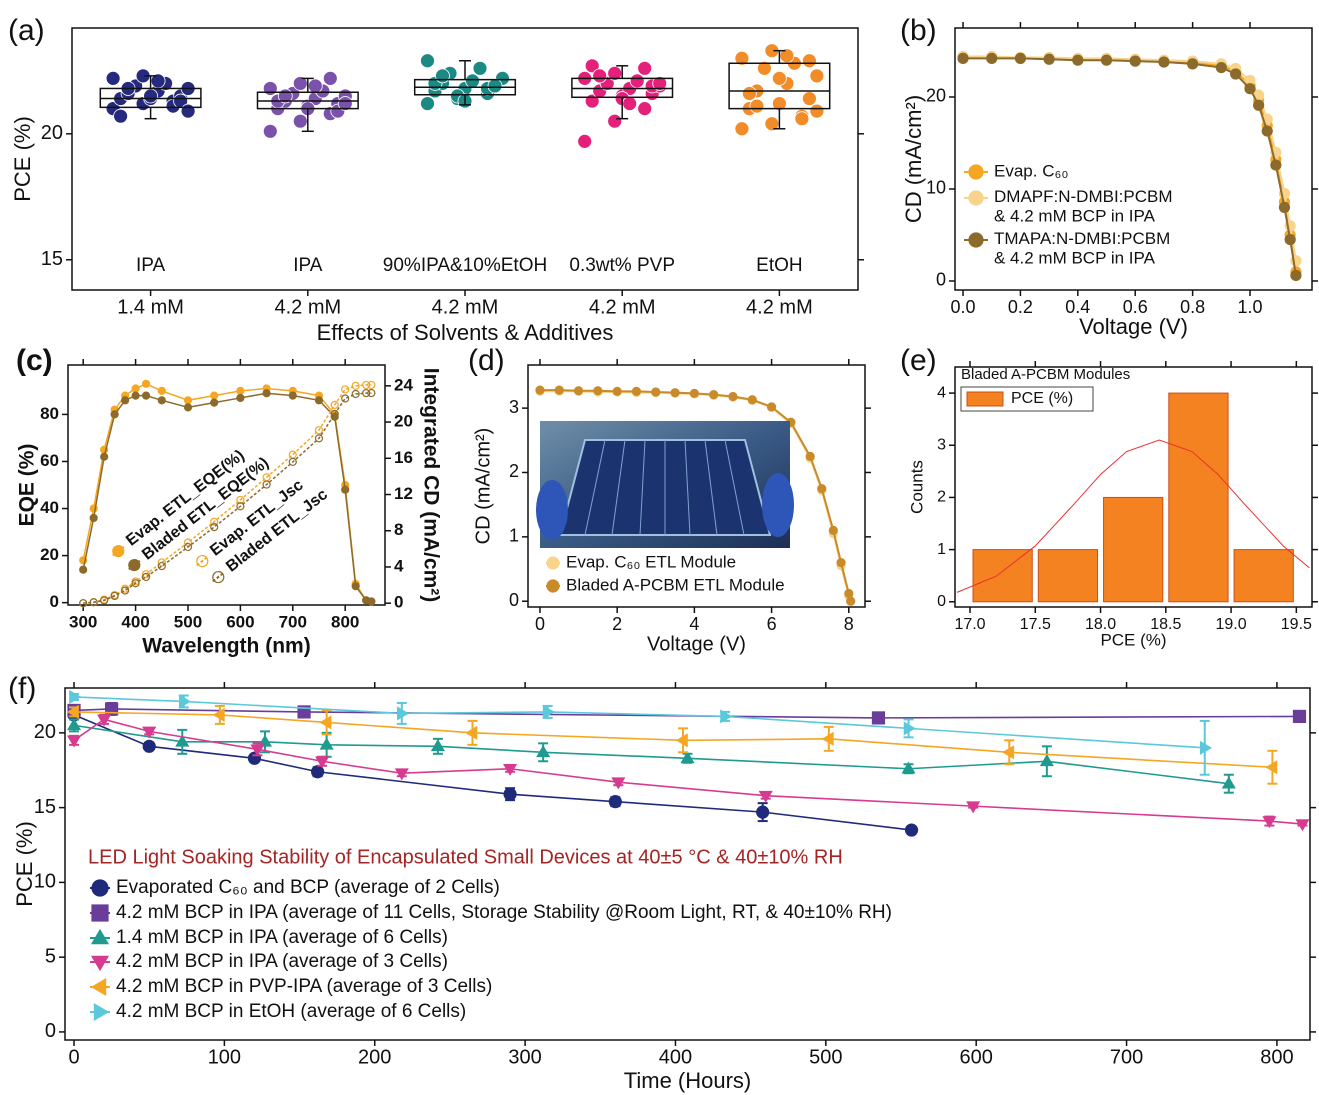 Image resolution: width=1319 pixels, height=1095 pixels. What do you see at coordinates (1133, 326) in the screenshot?
I see `x-axis-title: Voltage (V)` at bounding box center [1133, 326].